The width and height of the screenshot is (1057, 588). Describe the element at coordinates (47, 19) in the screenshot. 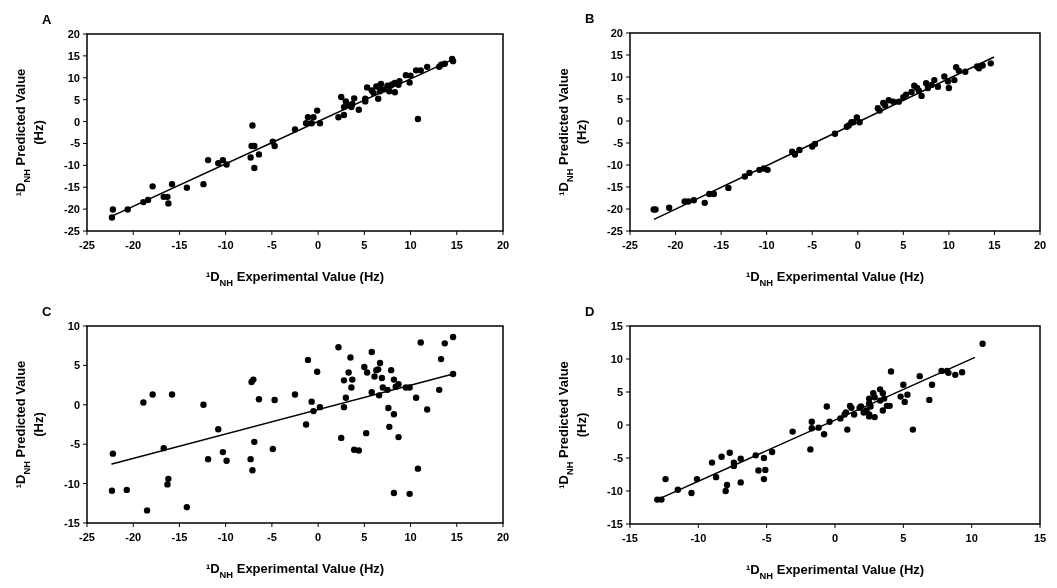

I see `chart-title: A` at that location.